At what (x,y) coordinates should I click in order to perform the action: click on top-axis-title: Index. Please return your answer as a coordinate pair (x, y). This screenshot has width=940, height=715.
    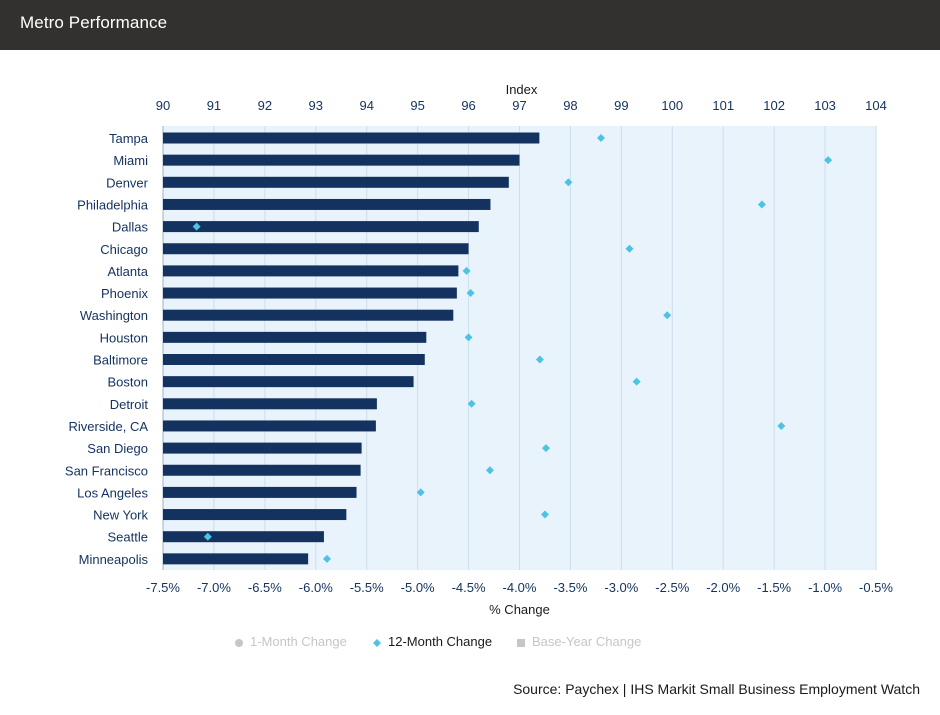
    Looking at the image, I should click on (522, 89).